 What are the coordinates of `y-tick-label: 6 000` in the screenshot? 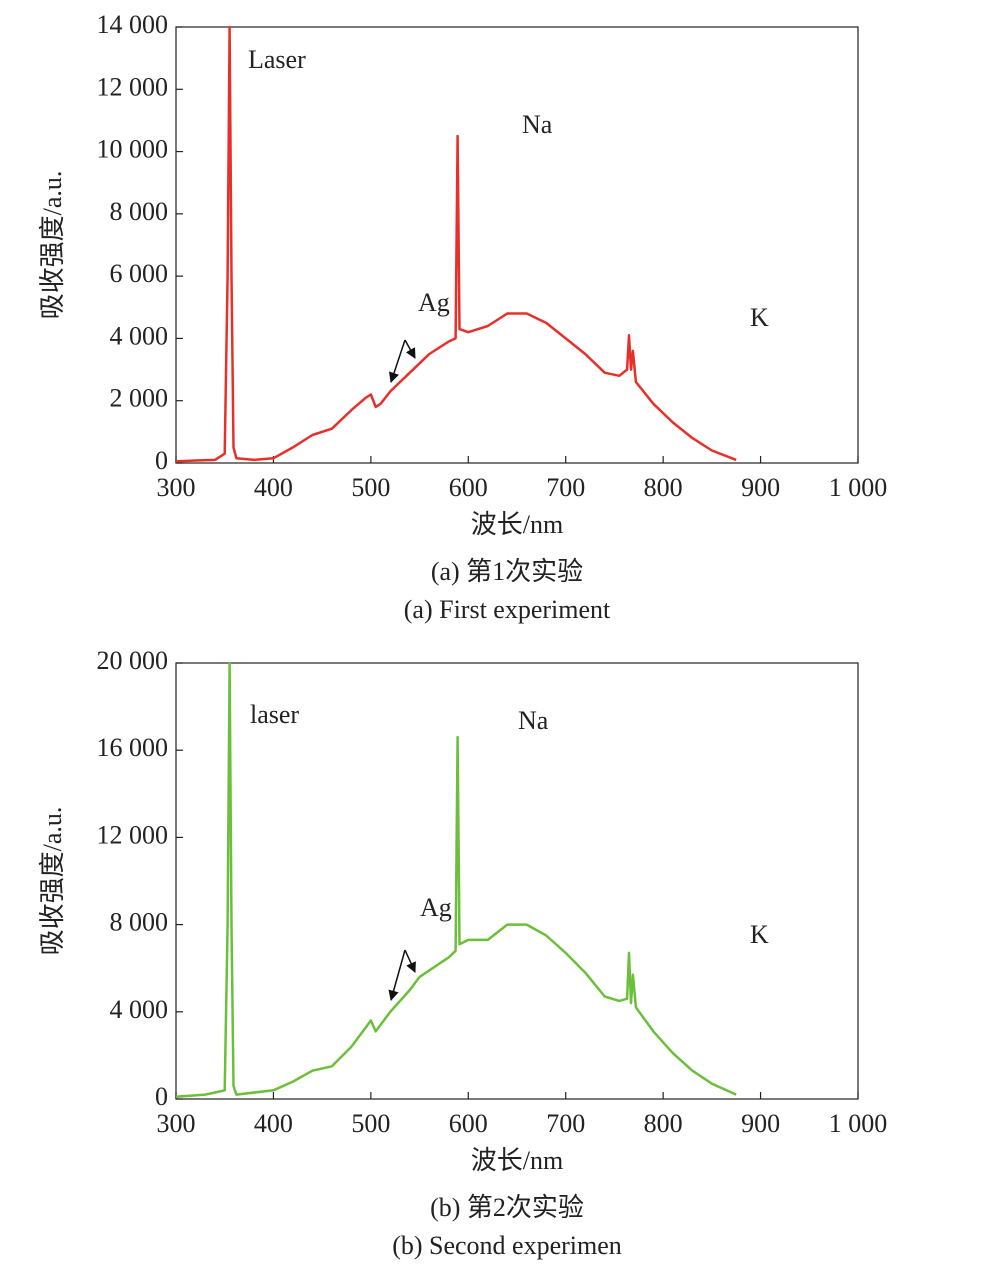 It's located at (139, 273).